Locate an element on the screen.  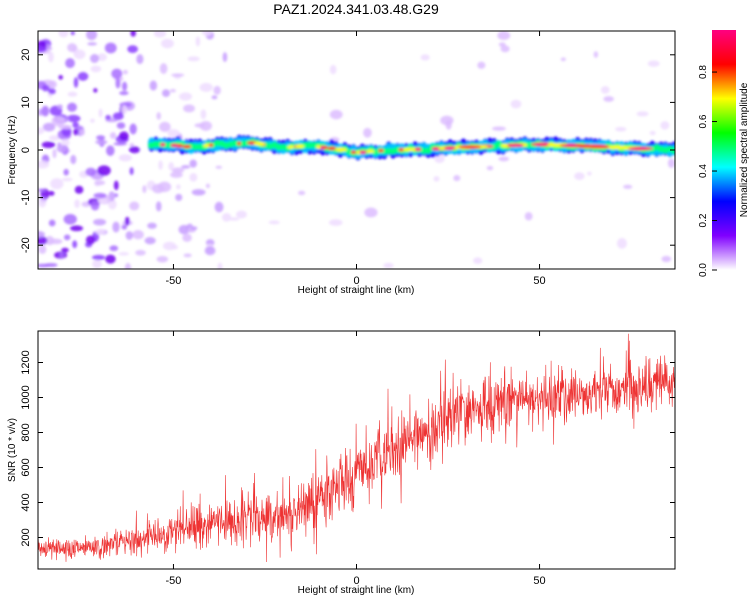
ridge-cell is located at coordinates (672, 150).